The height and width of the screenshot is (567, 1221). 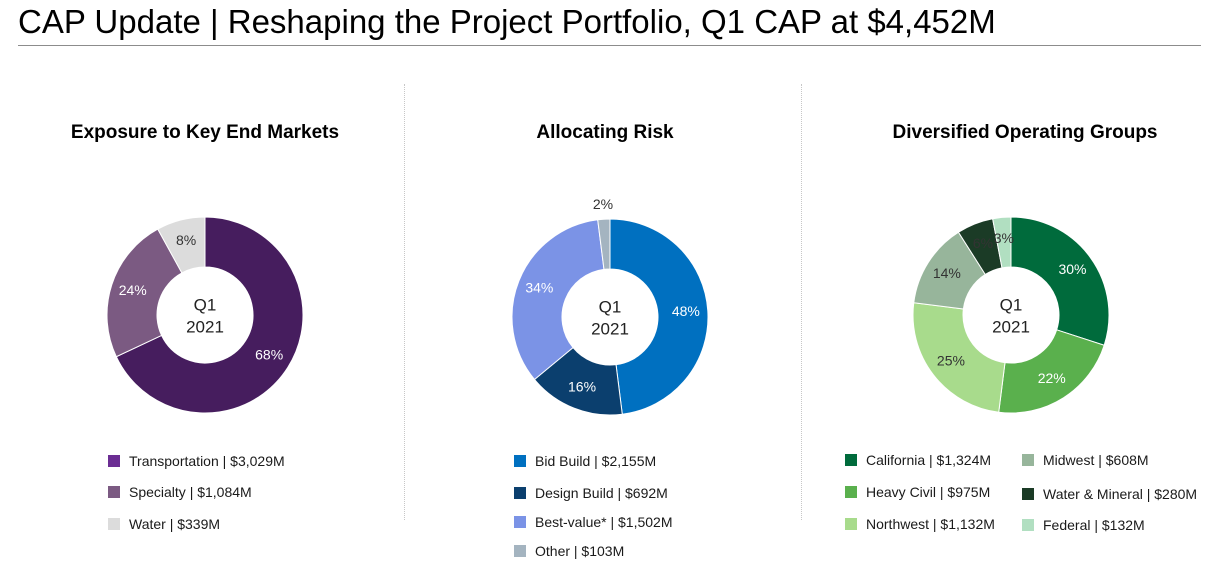 I want to click on legend-item-transportation: Transportation | $3,029M, so click(x=196, y=461).